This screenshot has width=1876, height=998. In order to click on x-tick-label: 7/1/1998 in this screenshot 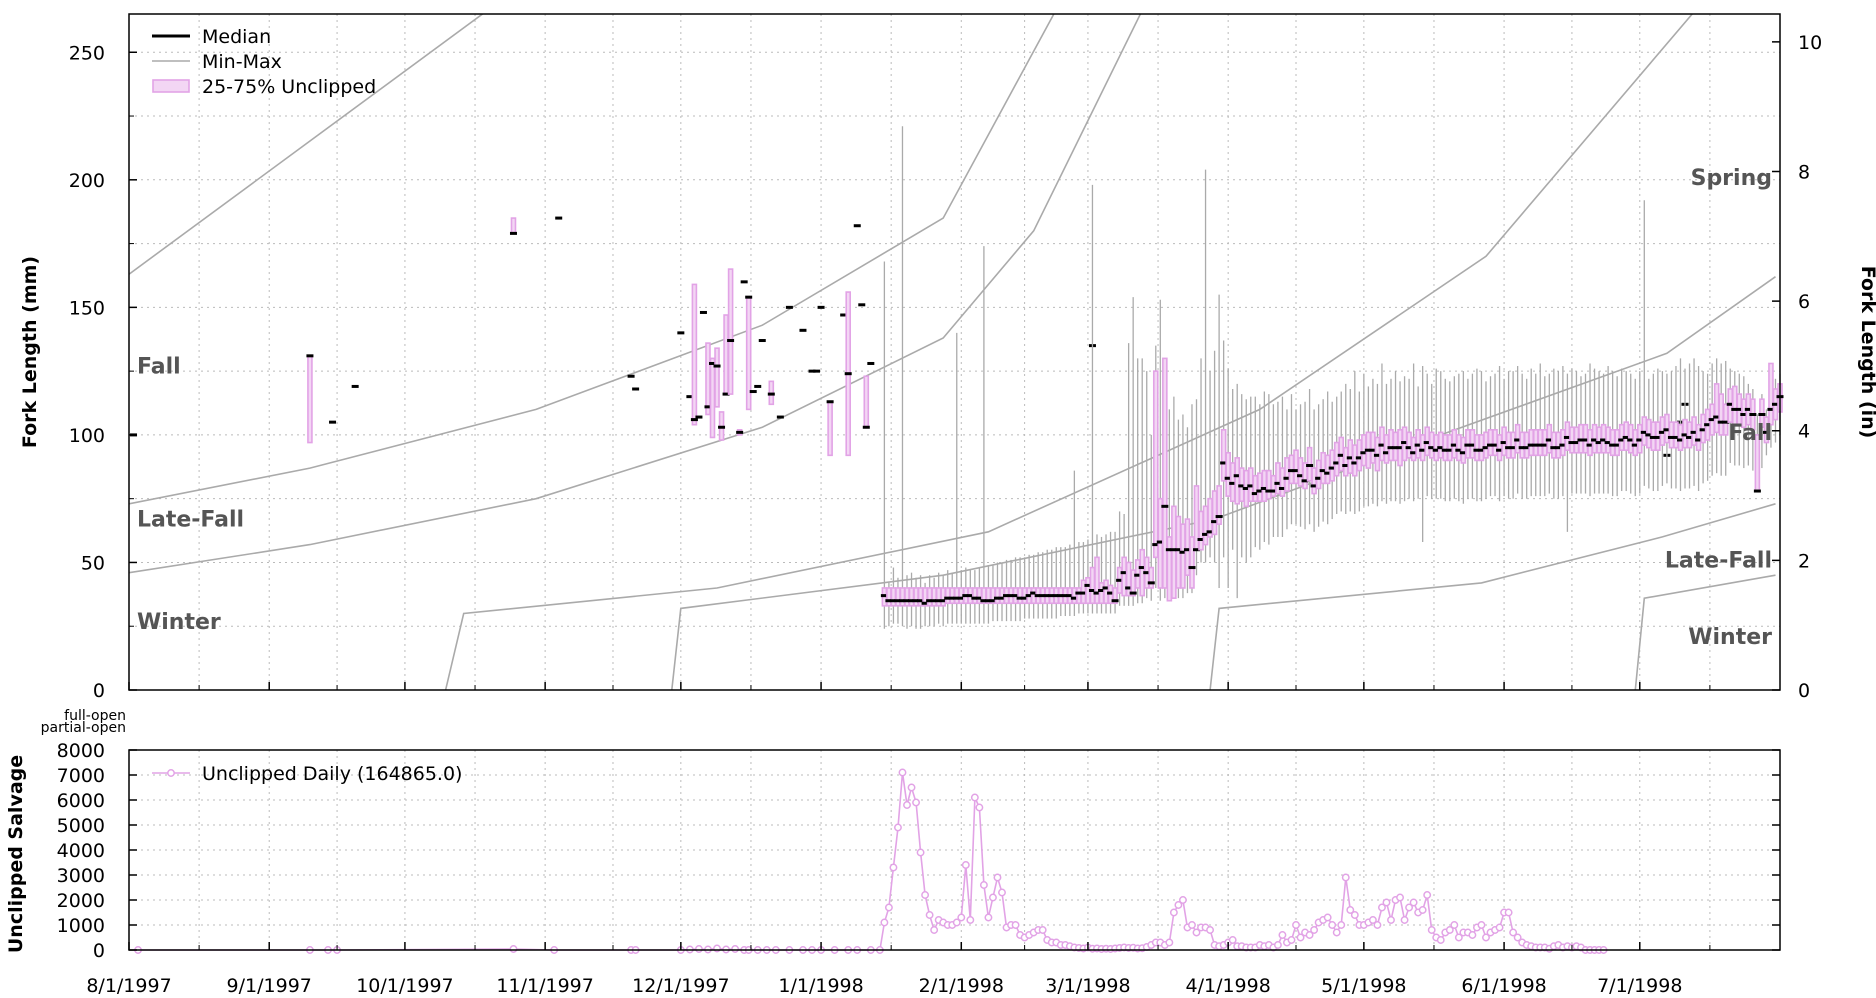, I will do `click(1639, 986)`.